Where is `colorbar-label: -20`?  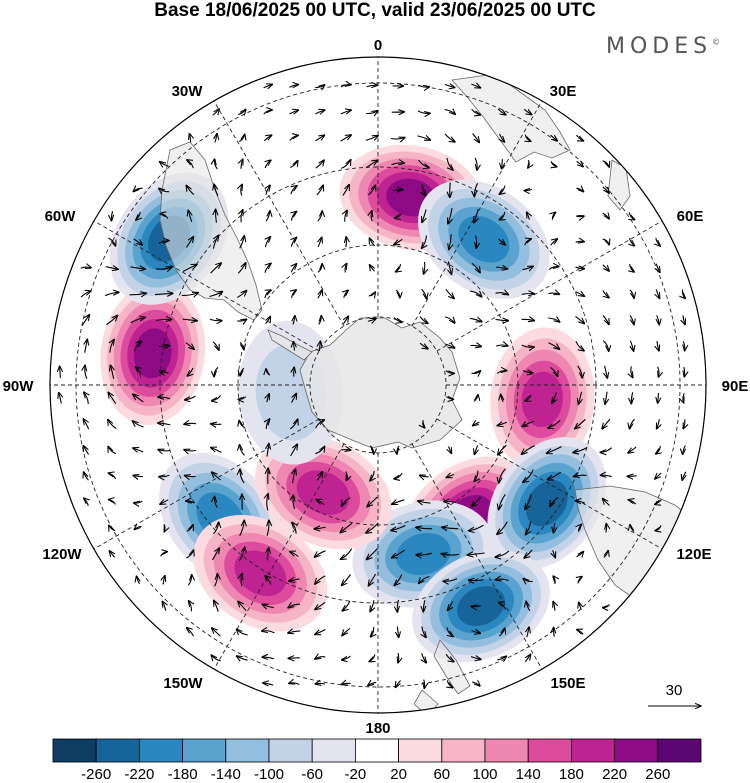 colorbar-label: -20 is located at coordinates (356, 774).